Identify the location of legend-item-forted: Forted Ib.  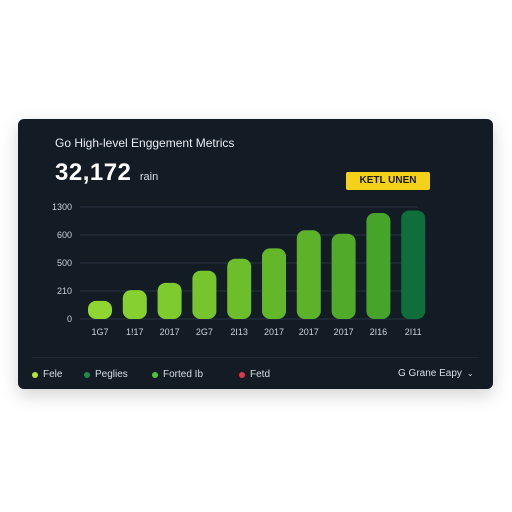
(177, 374).